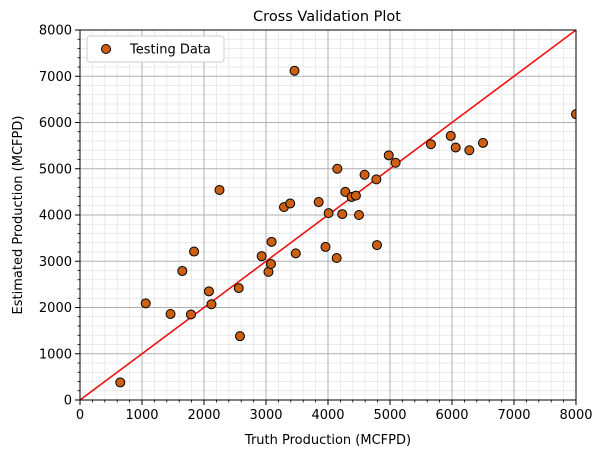 The image size is (603, 458). What do you see at coordinates (55, 123) in the screenshot?
I see `y-tick-label: 6000` at bounding box center [55, 123].